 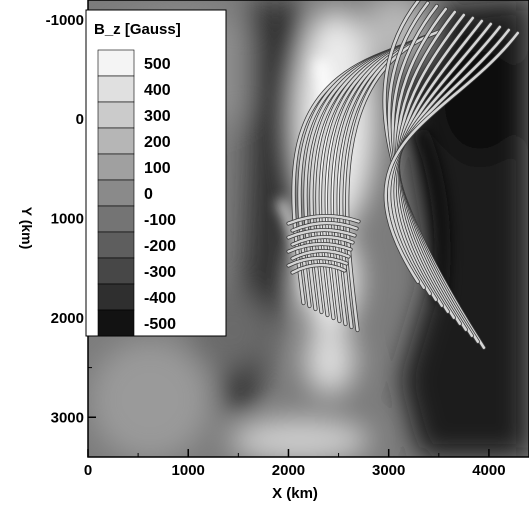 What do you see at coordinates (188, 470) in the screenshot?
I see `x-tick-label: 1000` at bounding box center [188, 470].